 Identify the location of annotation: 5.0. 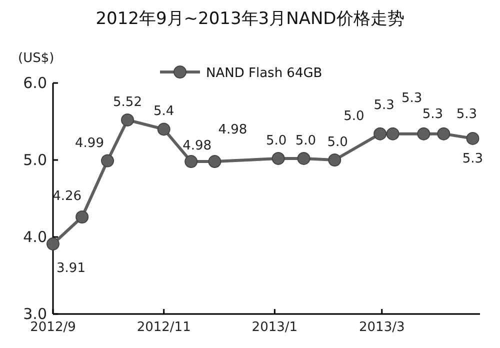
(354, 116).